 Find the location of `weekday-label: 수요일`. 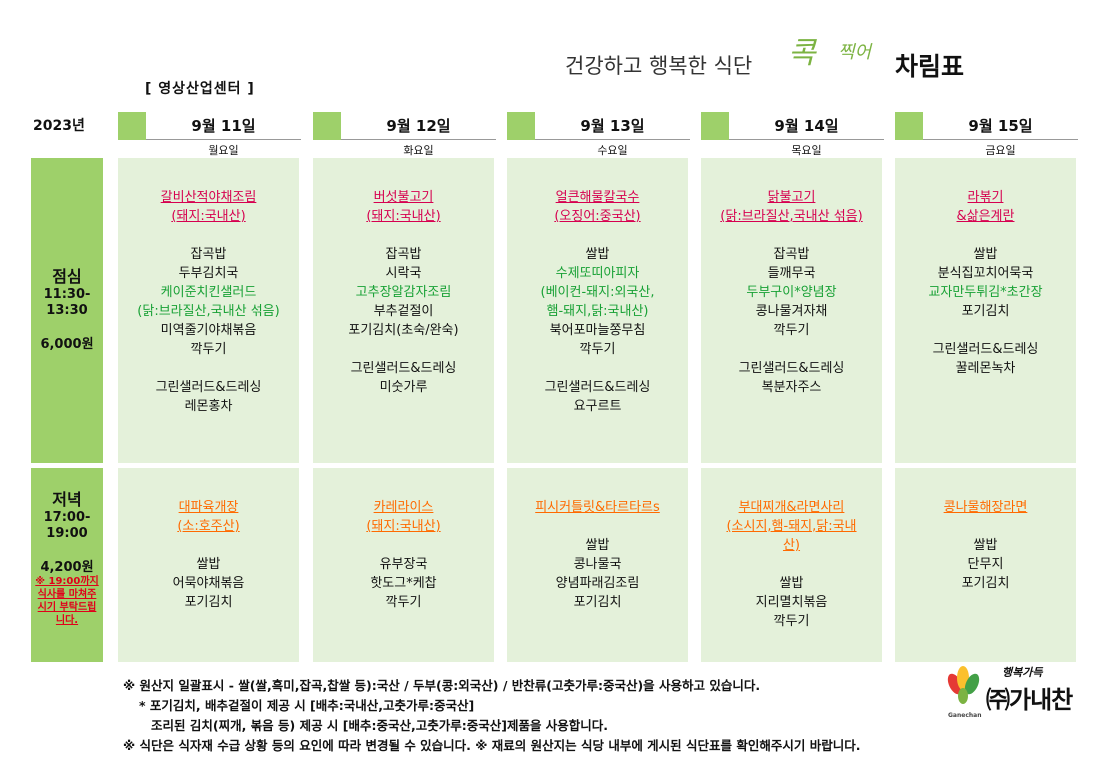

weekday-label: 수요일 is located at coordinates (612, 150).